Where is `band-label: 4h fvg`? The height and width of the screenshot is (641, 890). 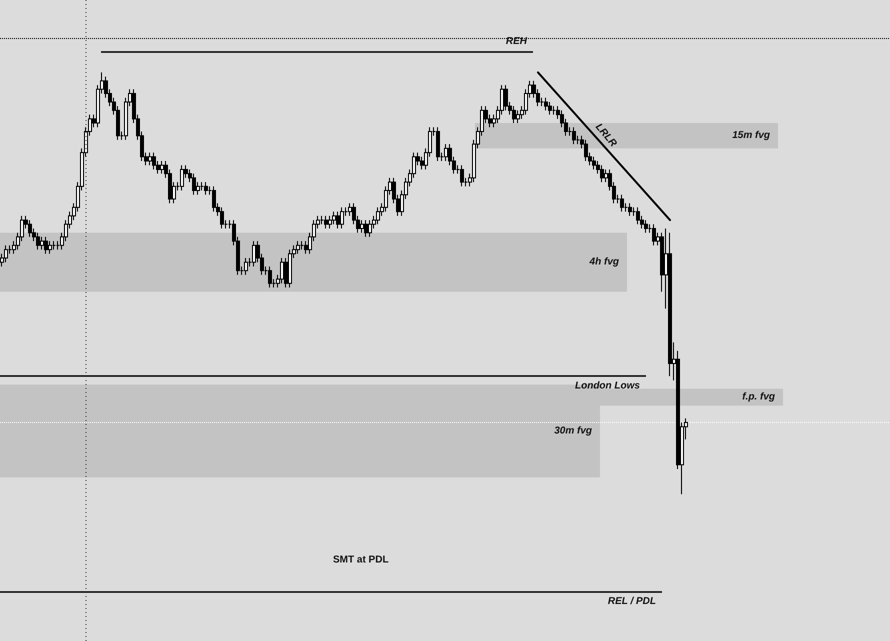 band-label: 4h fvg is located at coordinates (603, 262).